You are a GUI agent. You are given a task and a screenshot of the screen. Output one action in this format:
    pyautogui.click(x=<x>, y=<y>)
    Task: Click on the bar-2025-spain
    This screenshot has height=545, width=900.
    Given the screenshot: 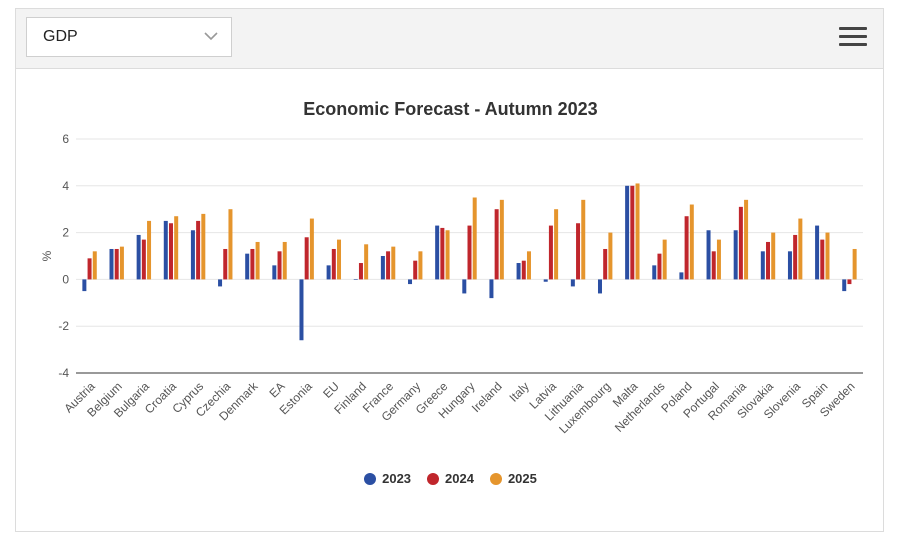 What is the action you would take?
    pyautogui.click(x=827, y=256)
    